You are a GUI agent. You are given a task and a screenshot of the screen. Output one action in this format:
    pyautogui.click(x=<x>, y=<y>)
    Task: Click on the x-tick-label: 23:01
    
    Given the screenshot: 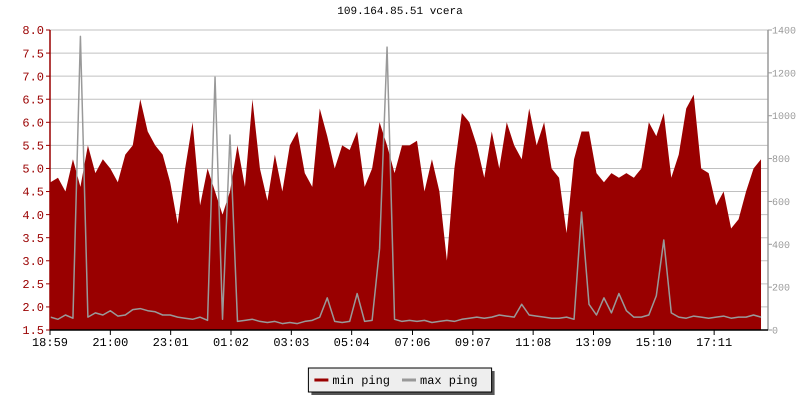 What is the action you would take?
    pyautogui.click(x=170, y=343)
    